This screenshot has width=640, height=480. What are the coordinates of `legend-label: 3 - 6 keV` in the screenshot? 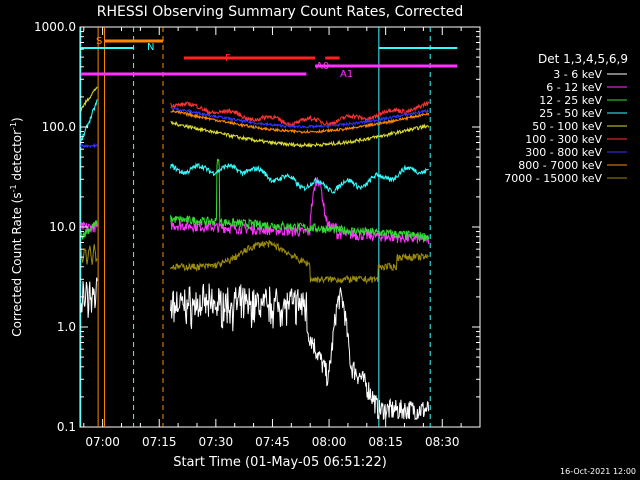 It's located at (577, 74).